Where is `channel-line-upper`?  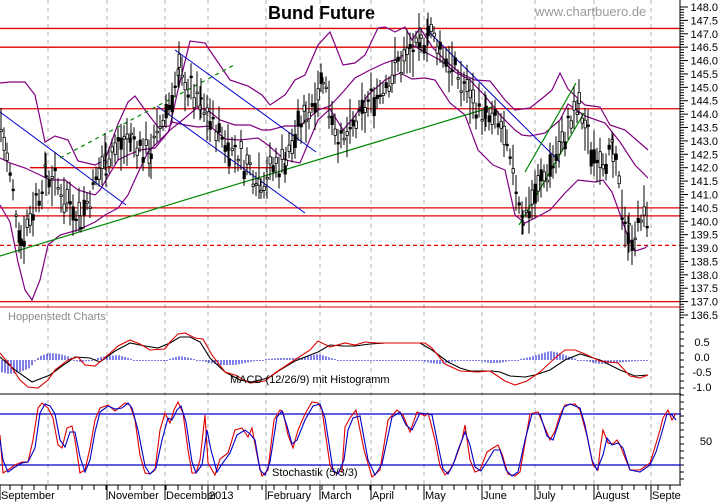
channel-line-upper is located at coordinates (550, 127).